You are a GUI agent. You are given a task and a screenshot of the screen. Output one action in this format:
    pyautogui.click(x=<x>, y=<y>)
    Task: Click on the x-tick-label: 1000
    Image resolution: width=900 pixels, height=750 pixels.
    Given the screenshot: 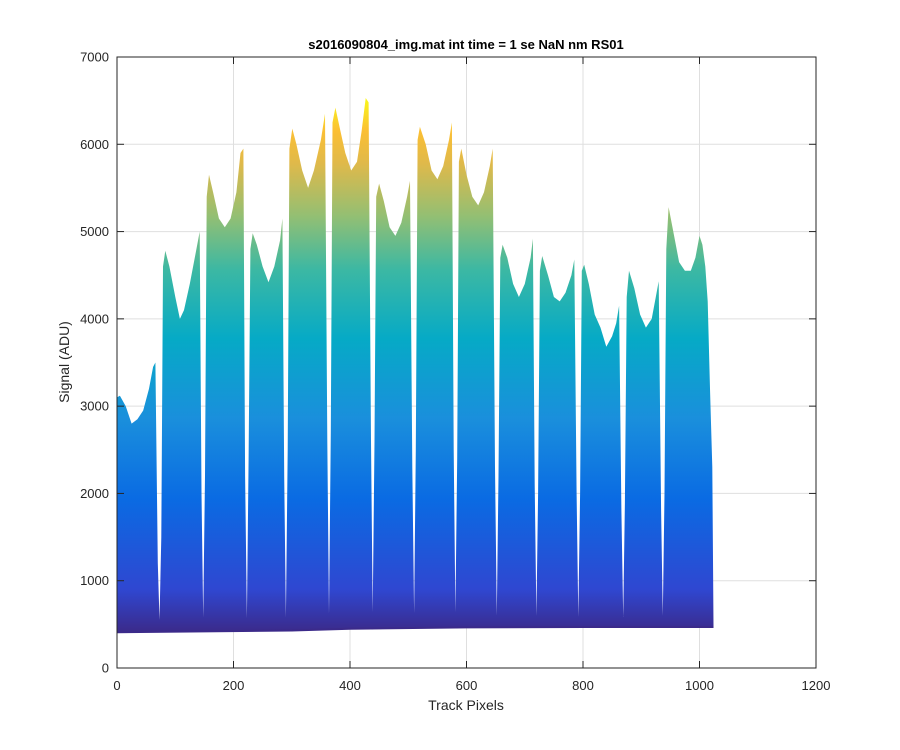 What is the action you would take?
    pyautogui.click(x=699, y=685)
    